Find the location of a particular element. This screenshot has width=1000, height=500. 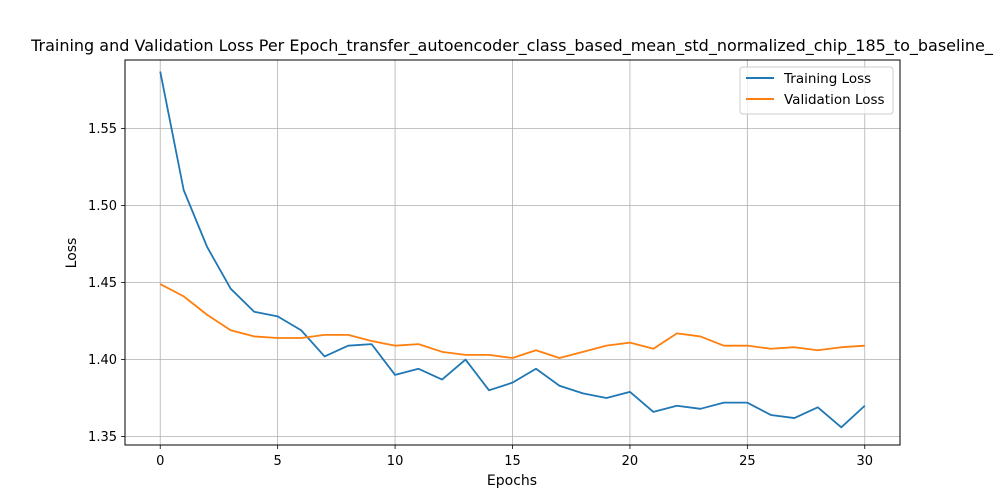

legend-box is located at coordinates (816, 90).